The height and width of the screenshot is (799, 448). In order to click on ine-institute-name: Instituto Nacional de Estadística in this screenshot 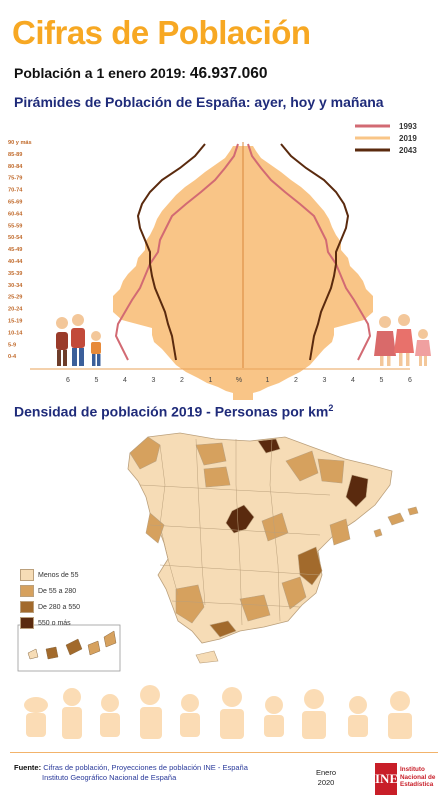, I will do `click(417, 777)`.